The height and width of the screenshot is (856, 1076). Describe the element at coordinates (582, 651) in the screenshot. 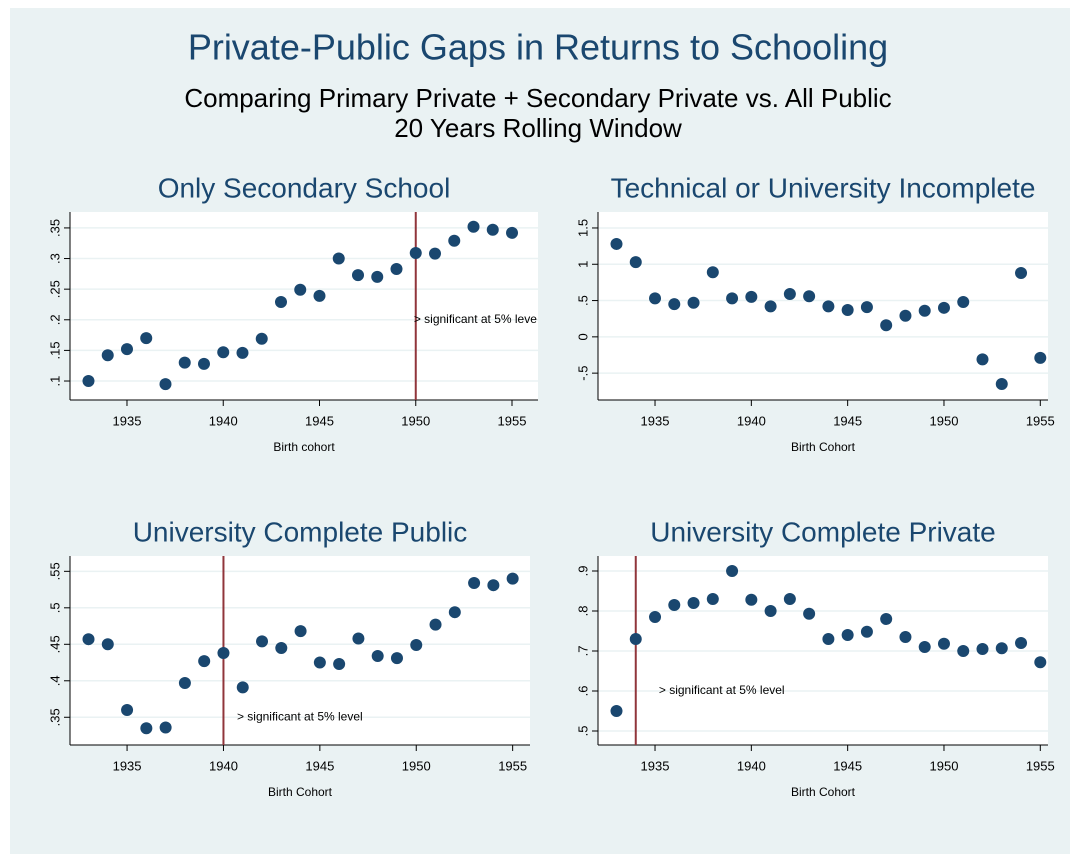

I see `y-tick-label: .7` at that location.